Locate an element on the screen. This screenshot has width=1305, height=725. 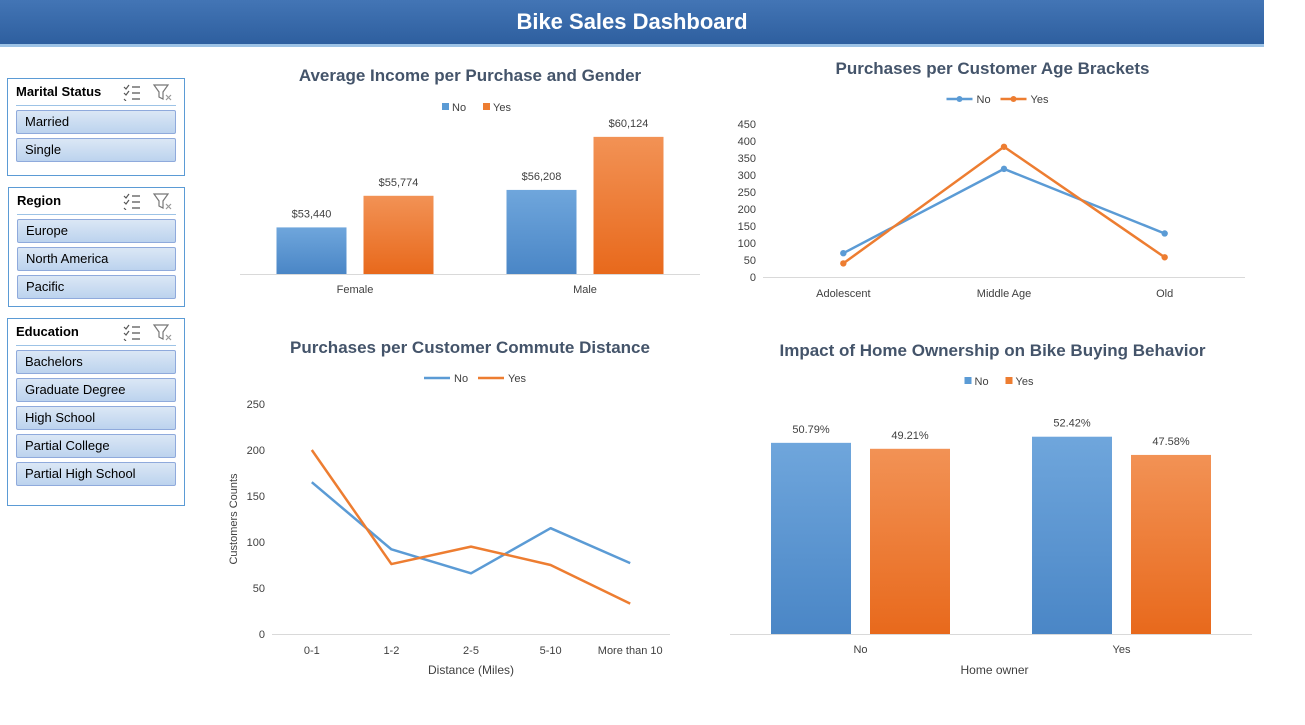
slicer-item-europe: Europe is located at coordinates (96, 231).